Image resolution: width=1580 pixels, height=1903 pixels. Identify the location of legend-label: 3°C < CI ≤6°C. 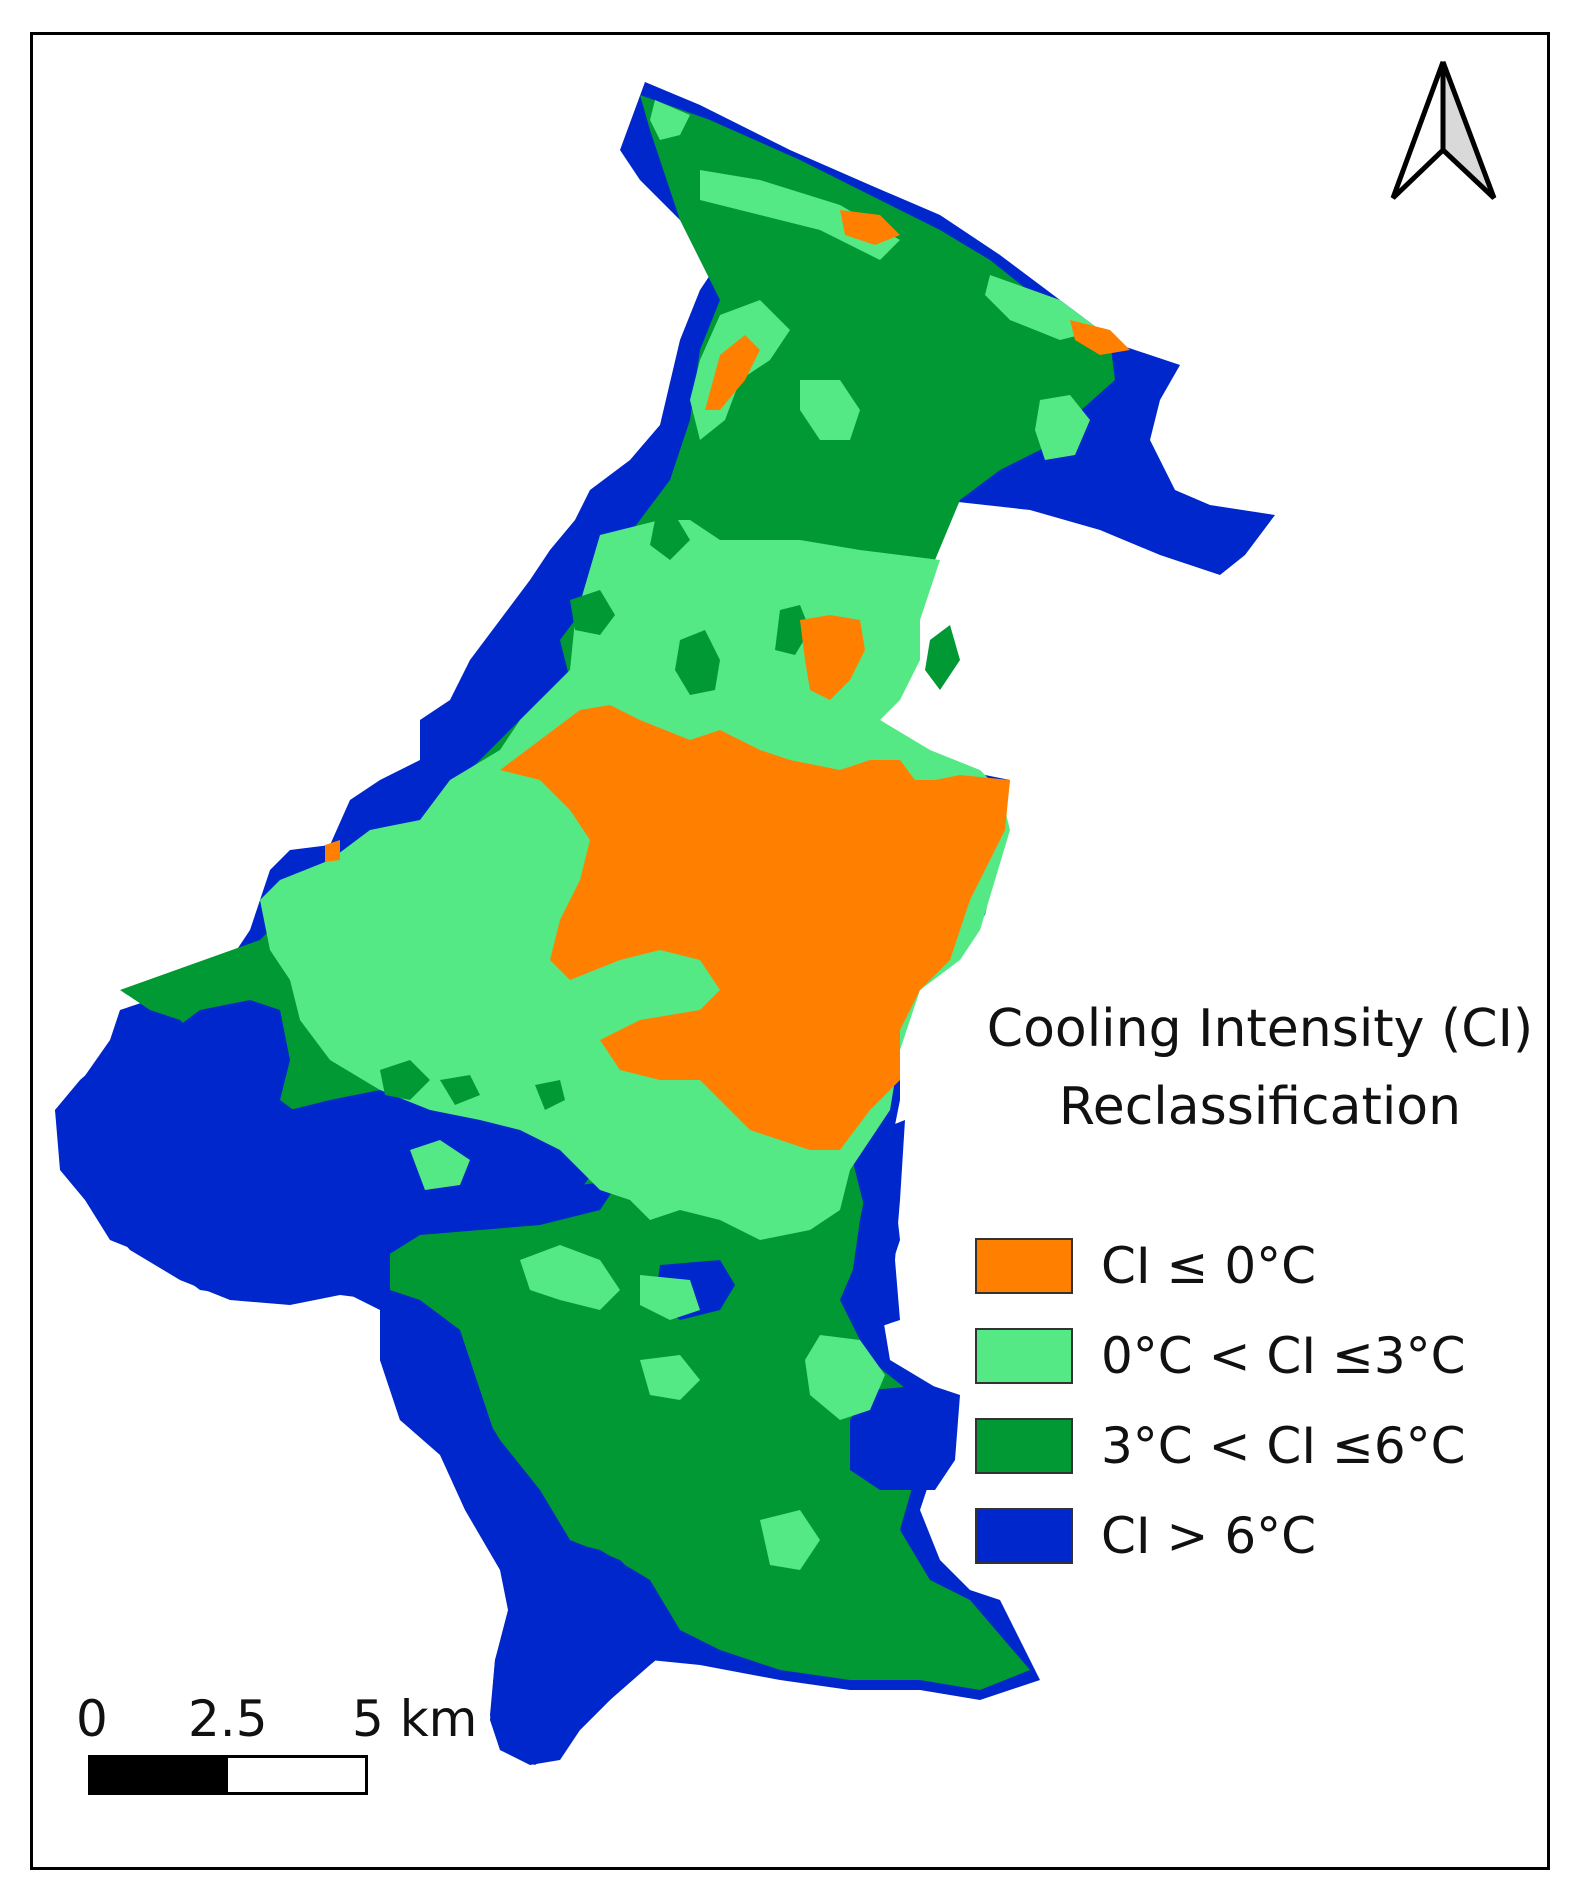
(1283, 1446).